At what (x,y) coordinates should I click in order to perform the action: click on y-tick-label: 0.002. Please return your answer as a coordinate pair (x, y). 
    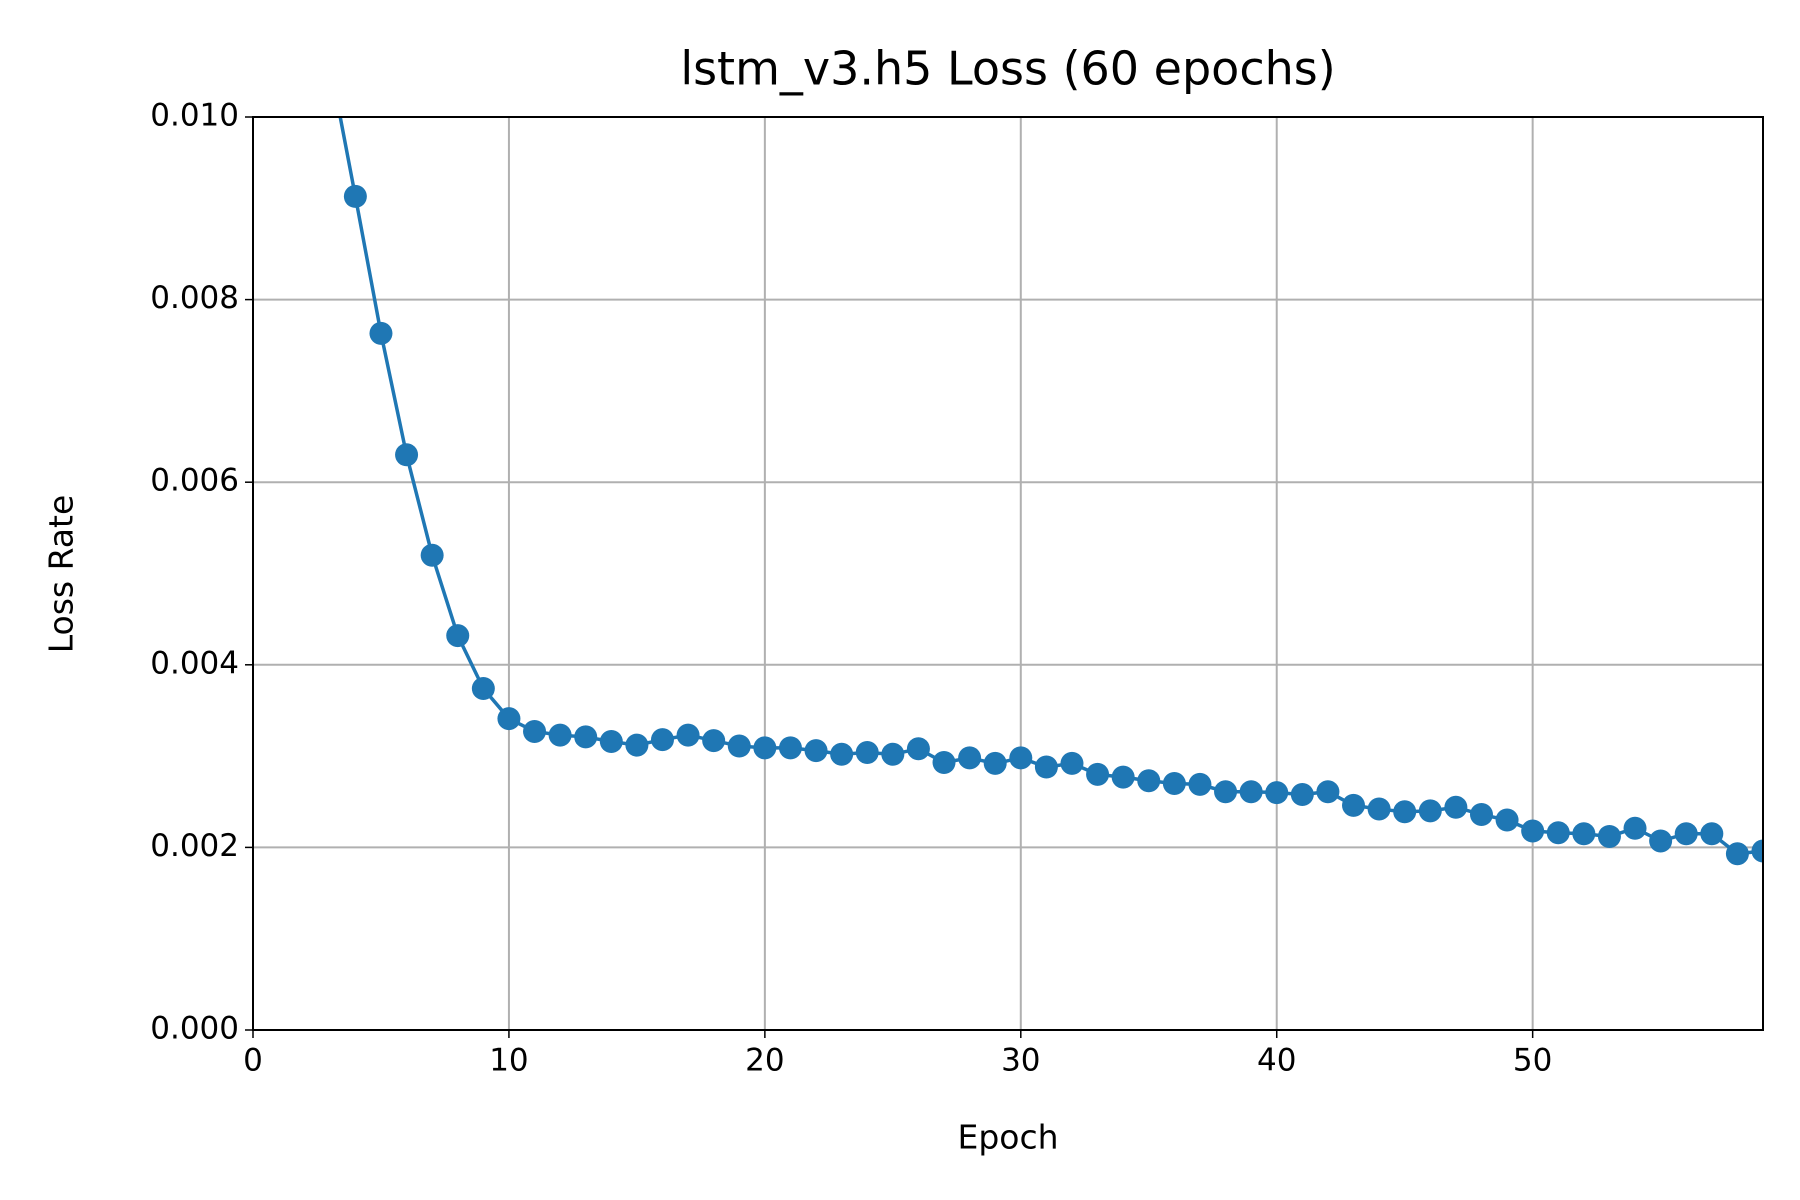
    Looking at the image, I should click on (194, 846).